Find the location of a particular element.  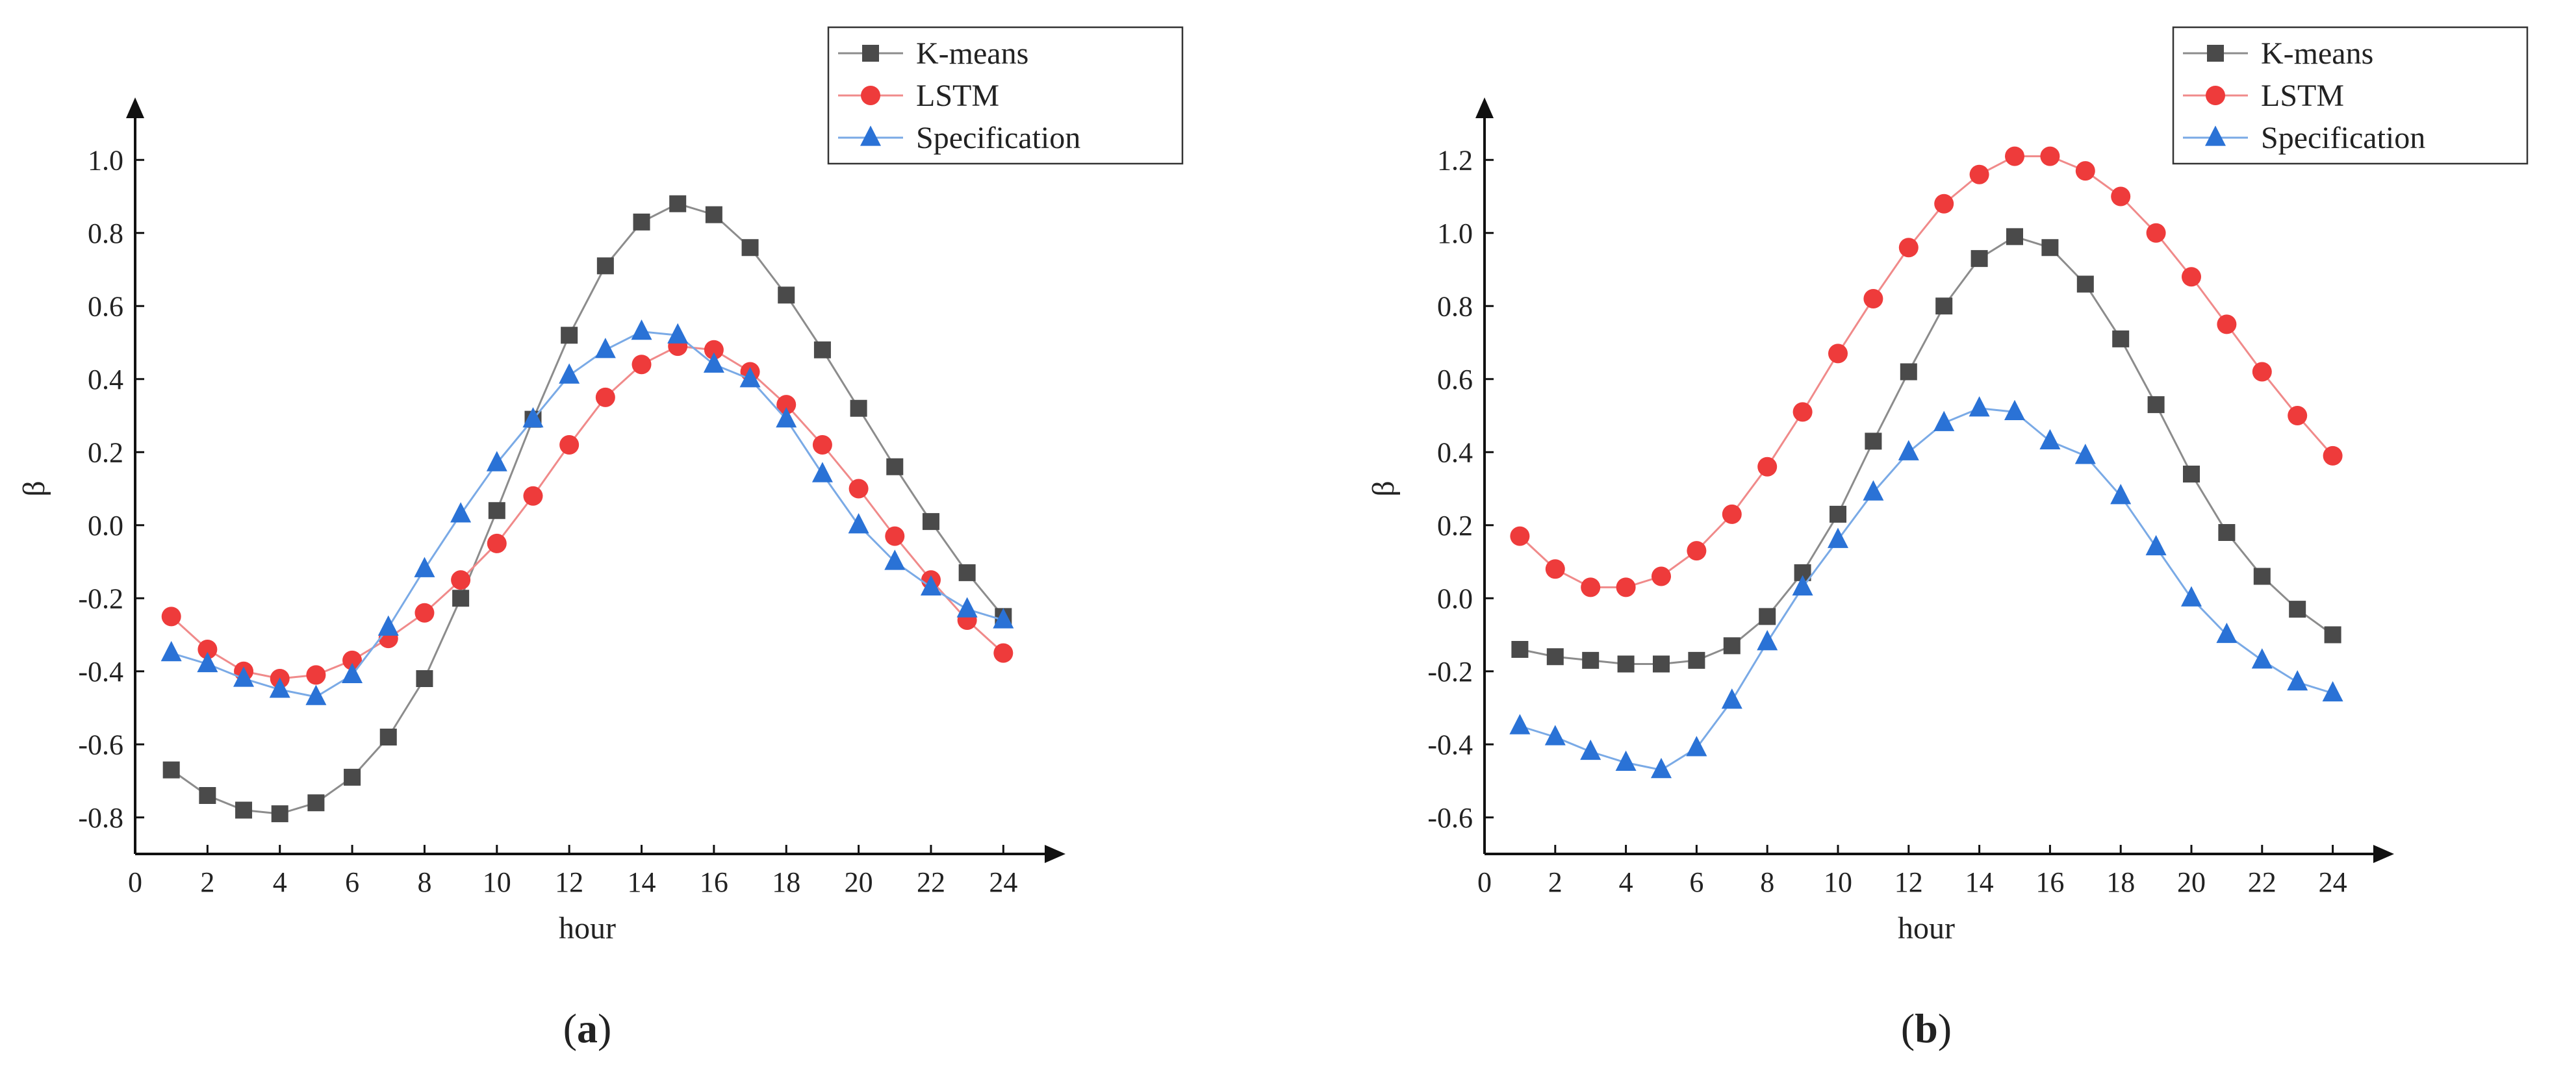

y-tick-label: 0.0 is located at coordinates (1455, 598).